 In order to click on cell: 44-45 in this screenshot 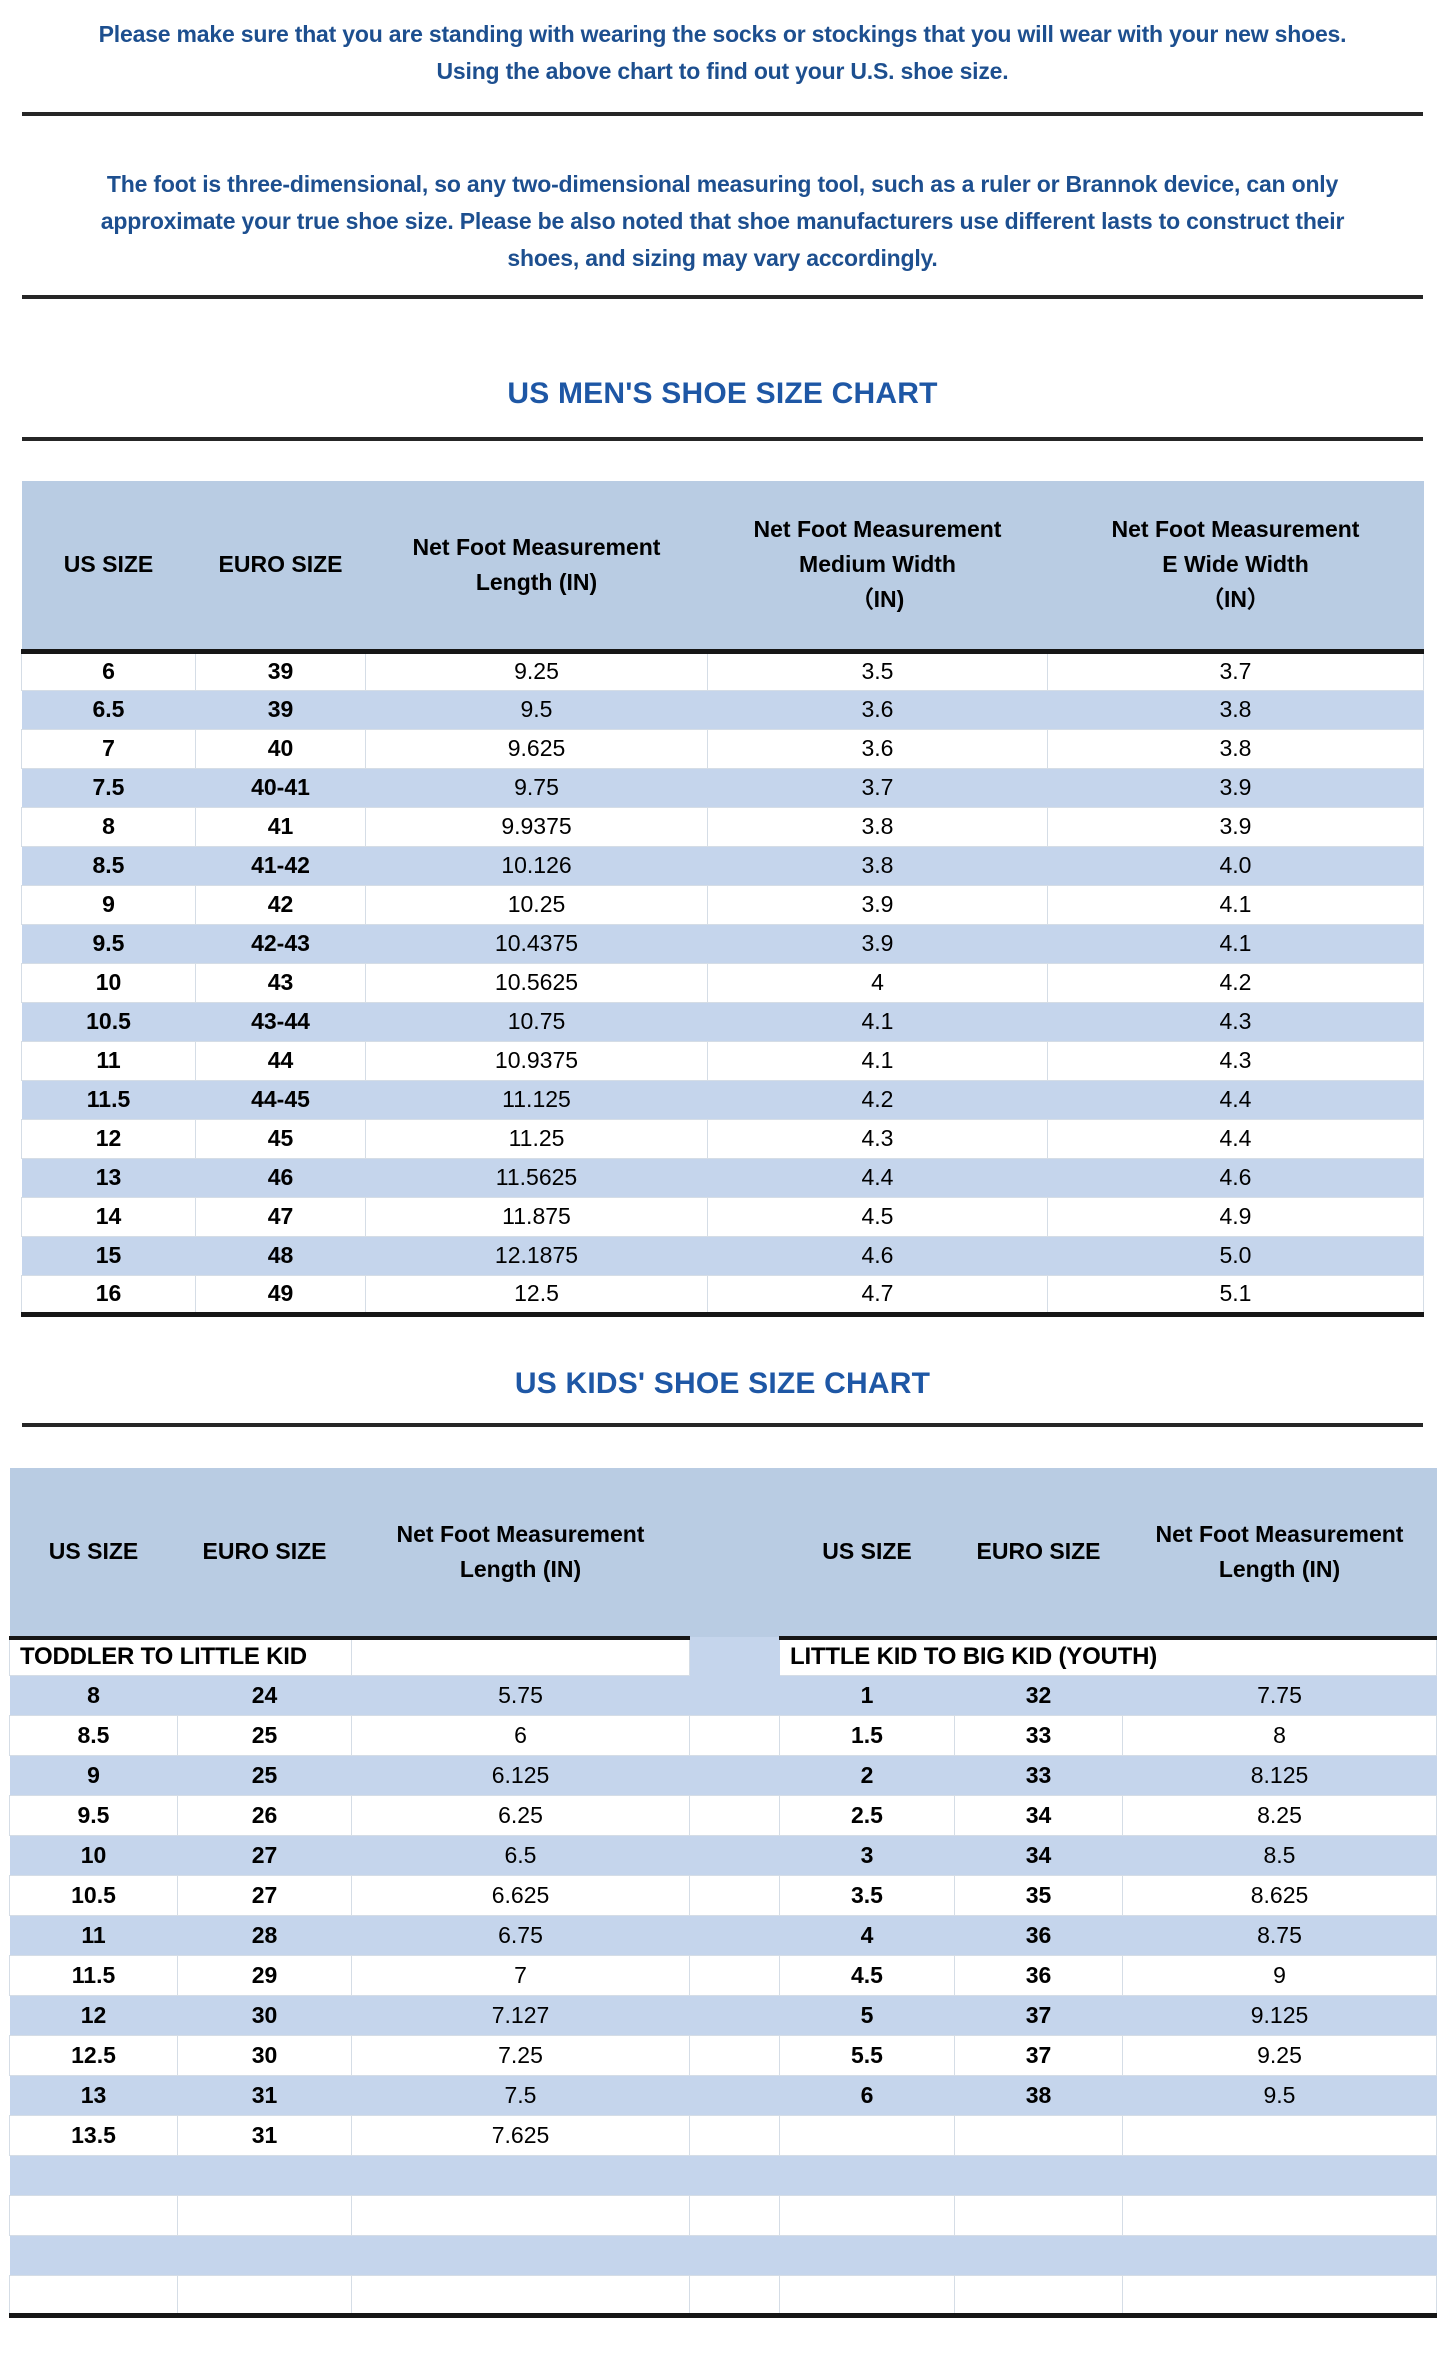, I will do `click(280, 1099)`.